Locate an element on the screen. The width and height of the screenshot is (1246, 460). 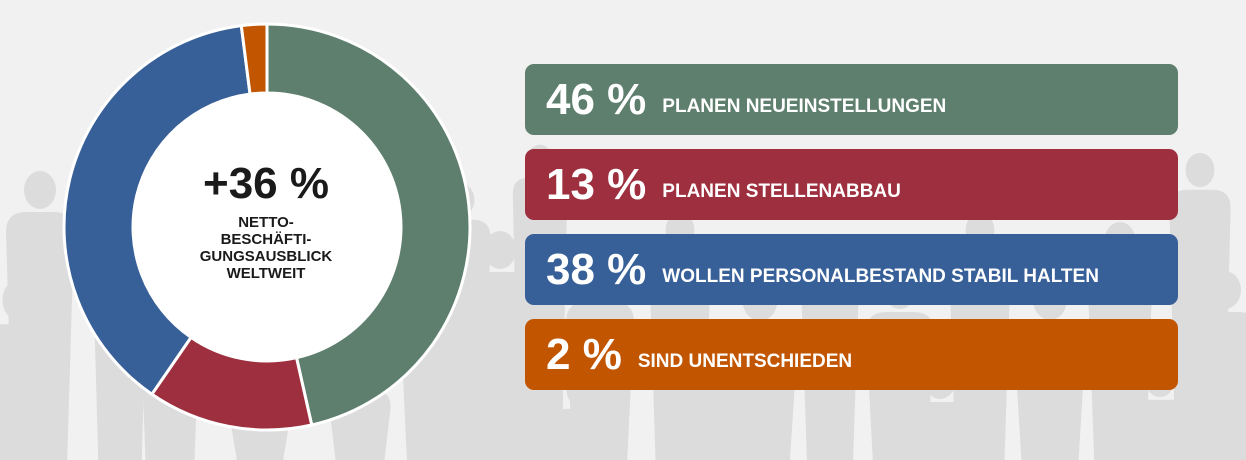
donut-center-hole is located at coordinates (267, 227).